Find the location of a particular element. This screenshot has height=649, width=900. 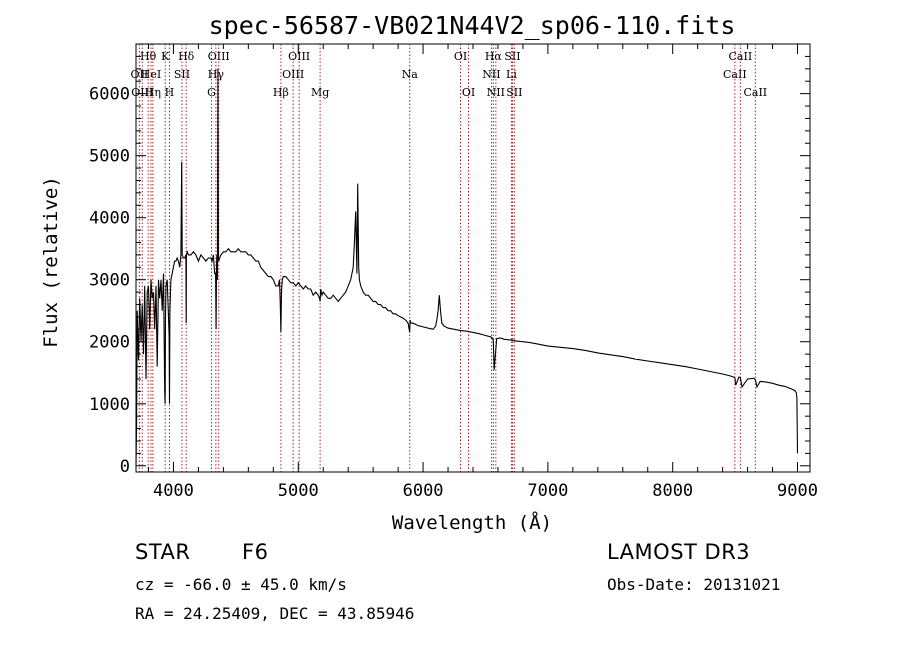

survey-name: LAMOST DR3 is located at coordinates (679, 552).